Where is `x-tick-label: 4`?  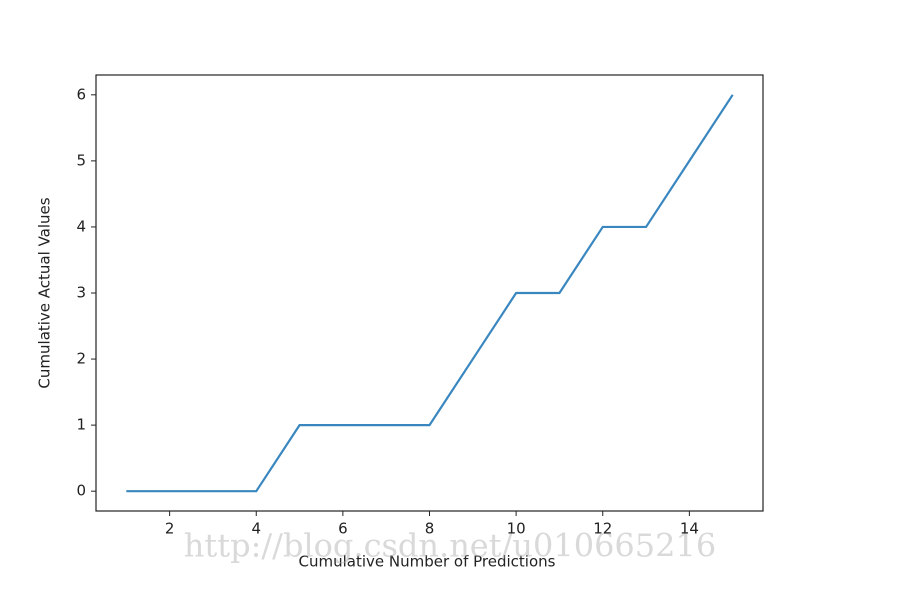
x-tick-label: 4 is located at coordinates (256, 529).